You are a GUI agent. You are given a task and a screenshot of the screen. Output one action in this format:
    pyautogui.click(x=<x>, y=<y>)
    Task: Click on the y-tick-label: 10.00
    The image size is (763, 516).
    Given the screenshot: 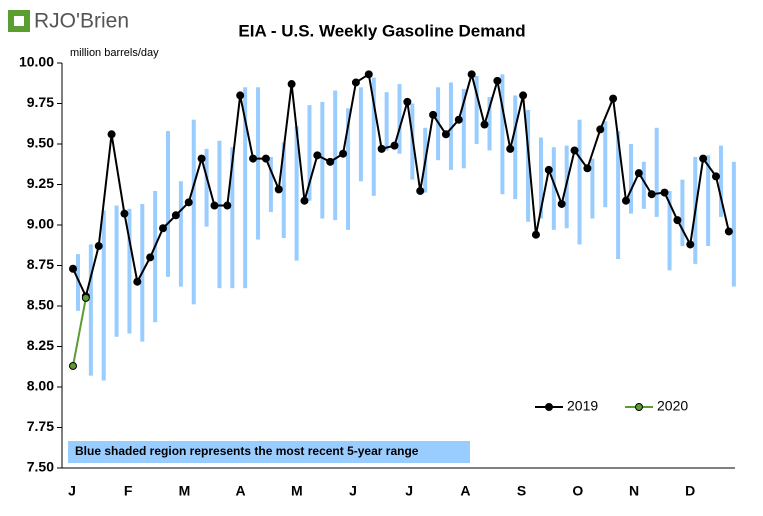 What is the action you would take?
    pyautogui.click(x=36, y=62)
    